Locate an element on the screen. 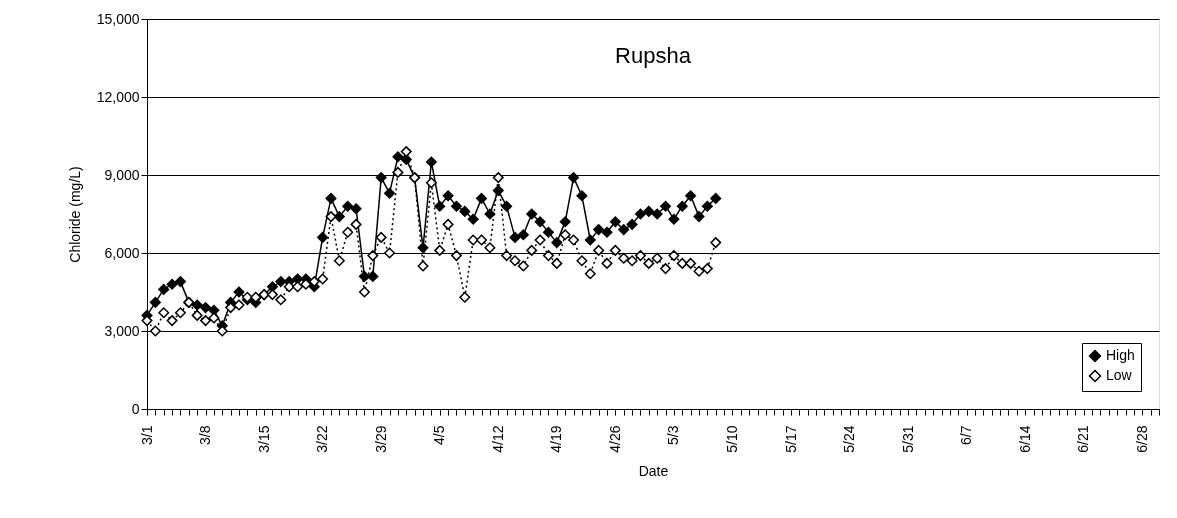  x-tick-label: 6/7 is located at coordinates (966, 435).